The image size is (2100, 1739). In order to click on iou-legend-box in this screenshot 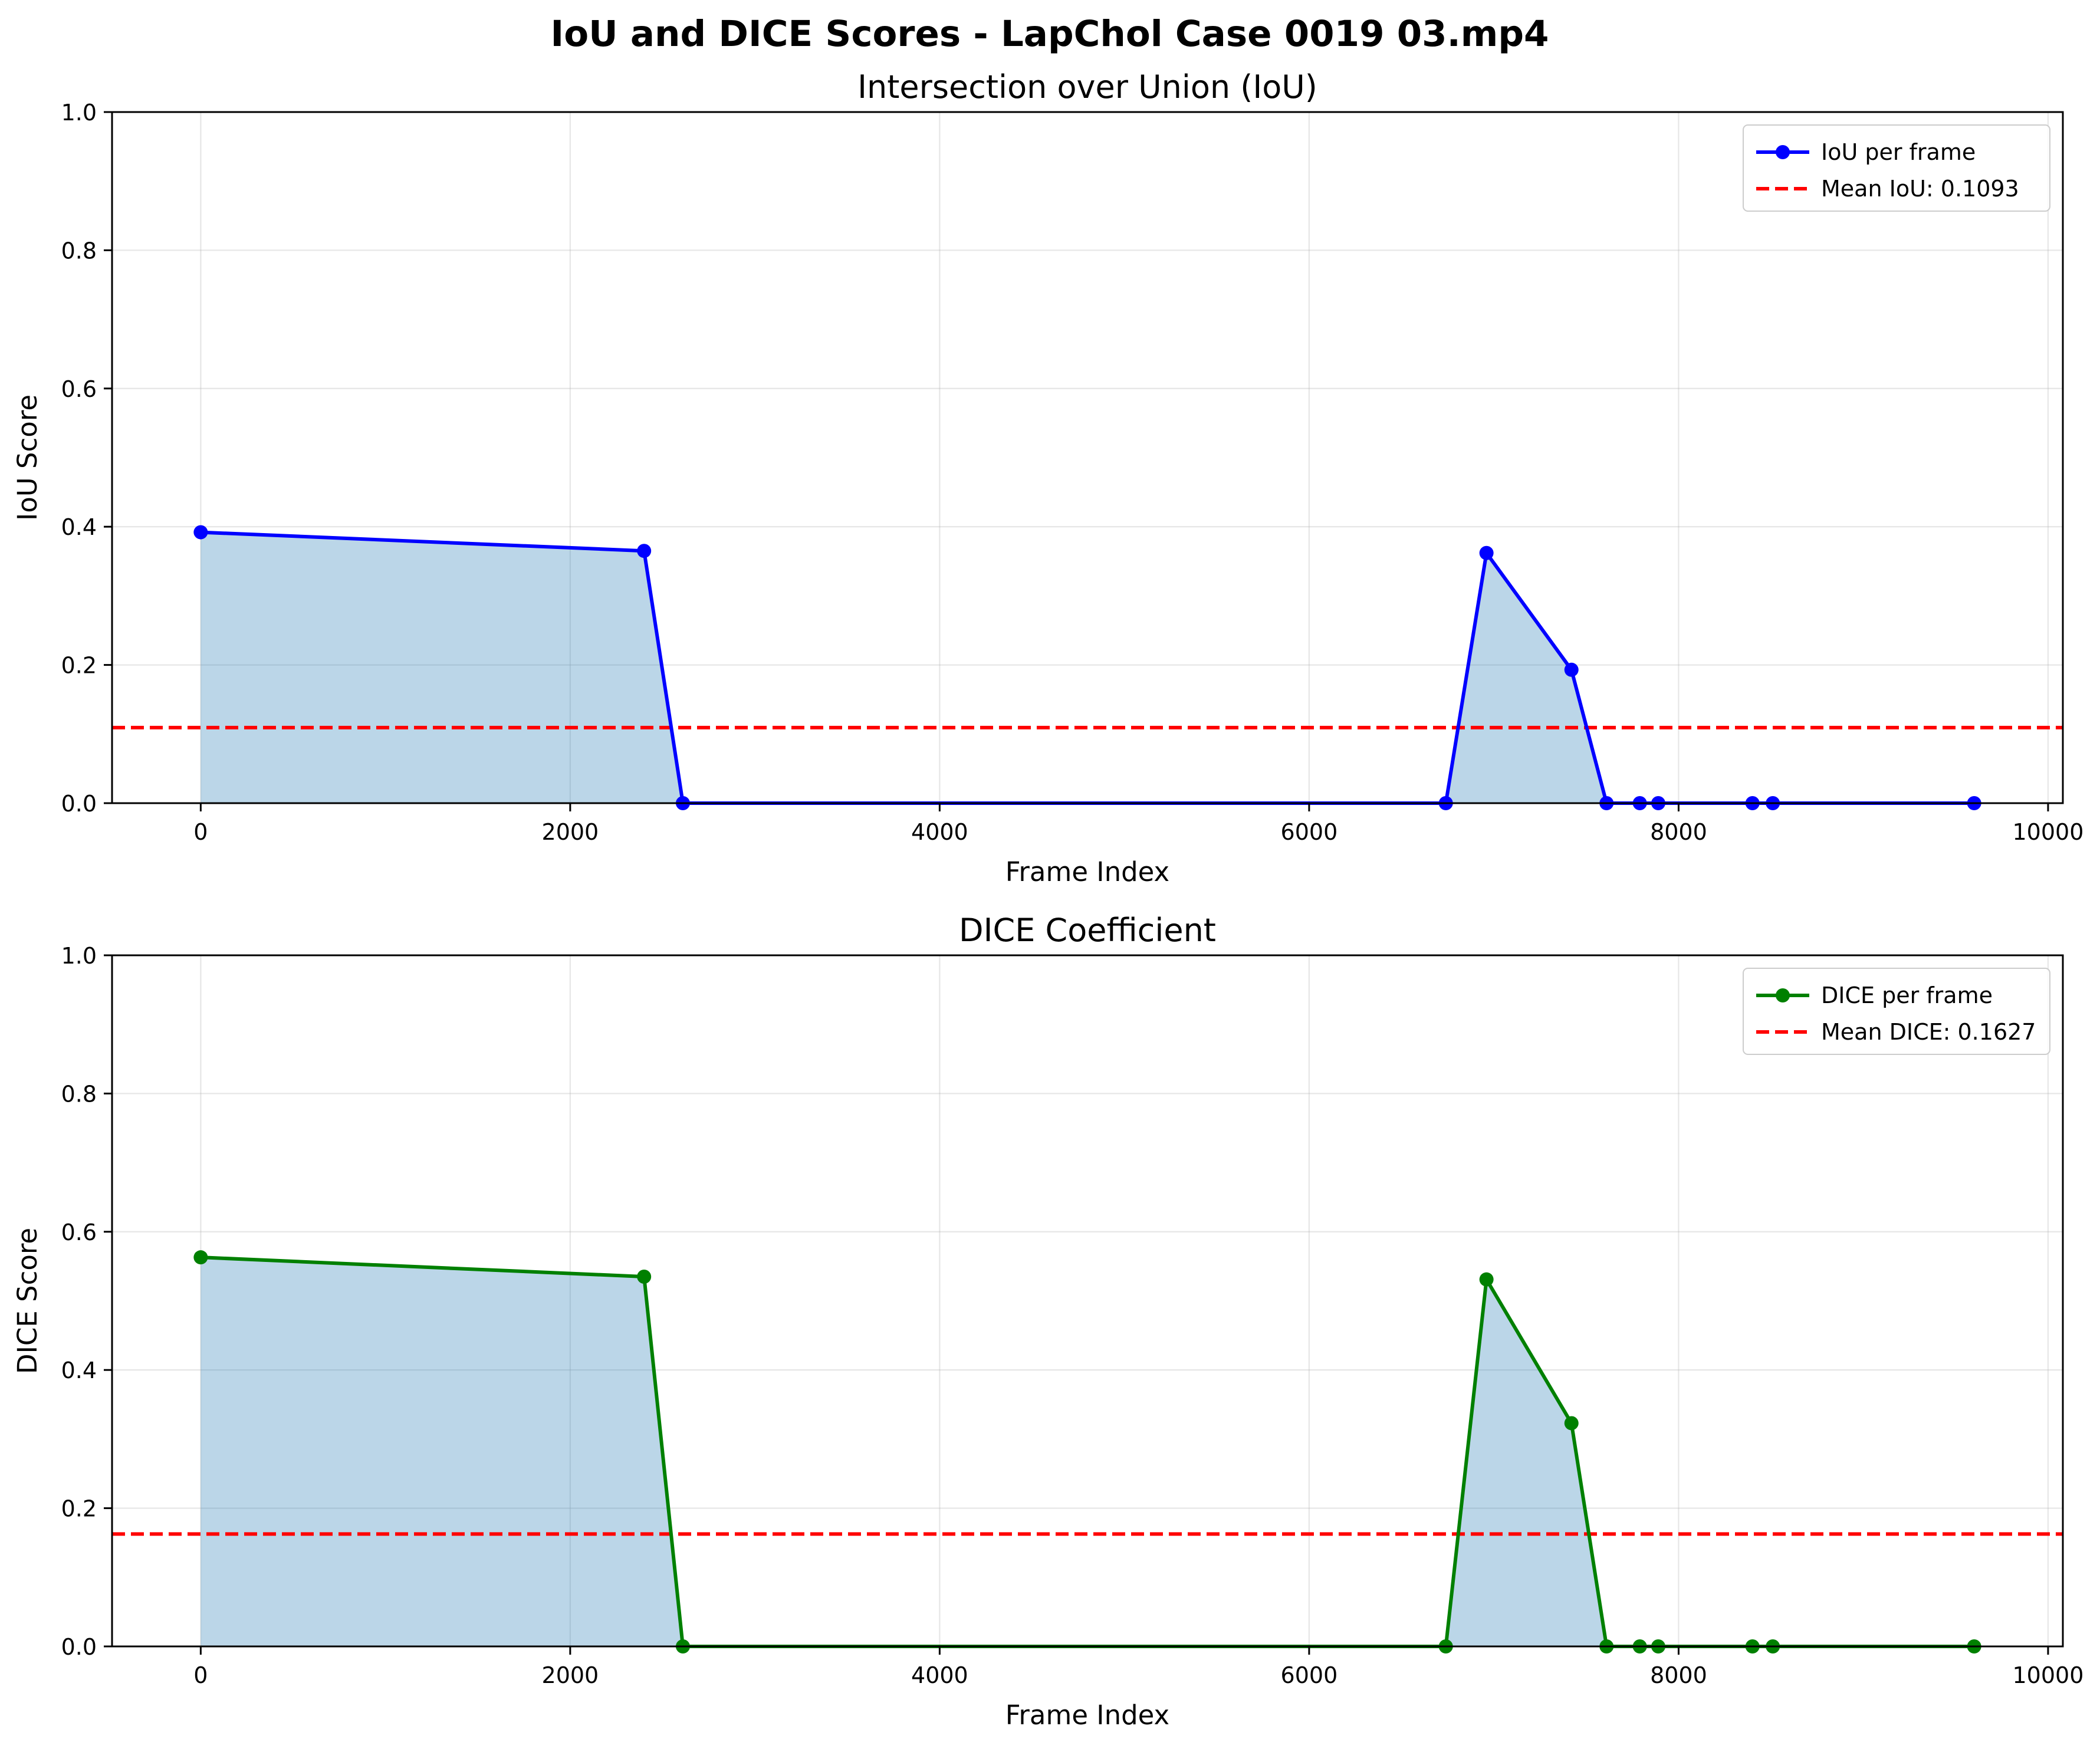, I will do `click(1896, 168)`.